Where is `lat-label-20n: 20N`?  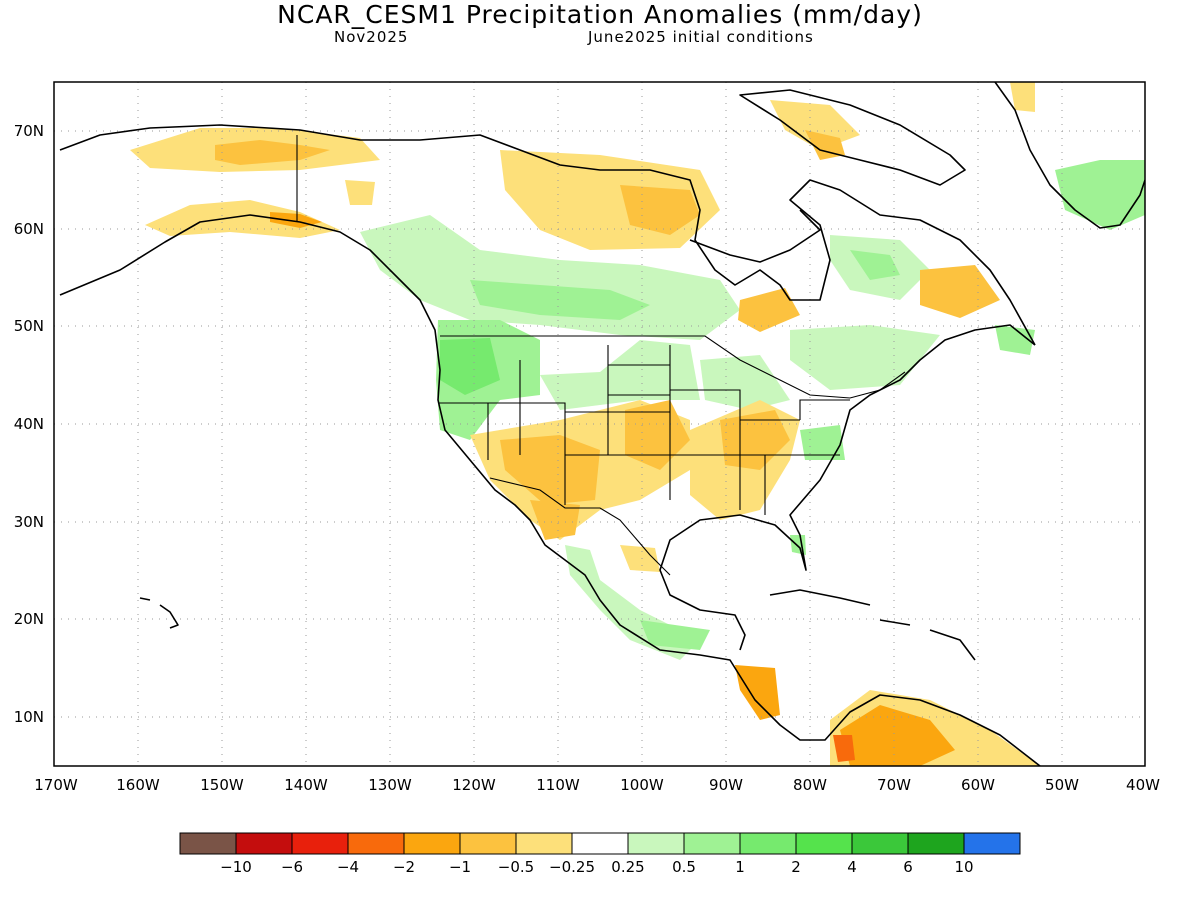
lat-label-20n: 20N is located at coordinates (29, 619).